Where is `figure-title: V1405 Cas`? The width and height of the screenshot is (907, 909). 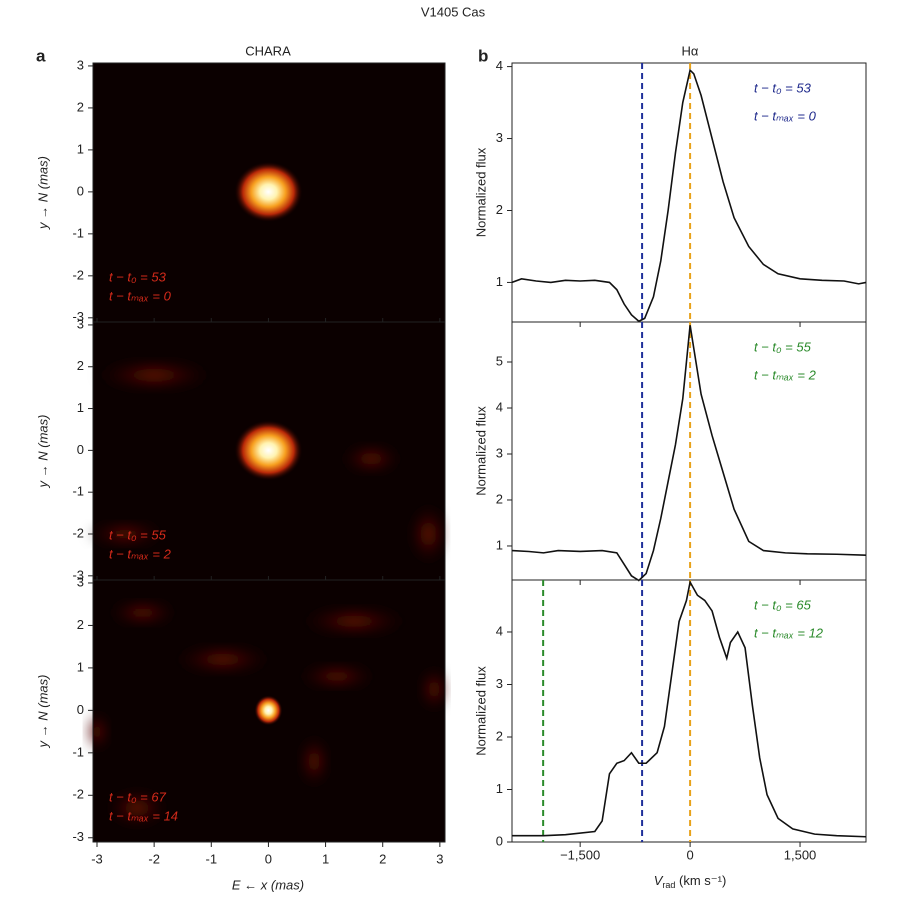 figure-title: V1405 Cas is located at coordinates (453, 11).